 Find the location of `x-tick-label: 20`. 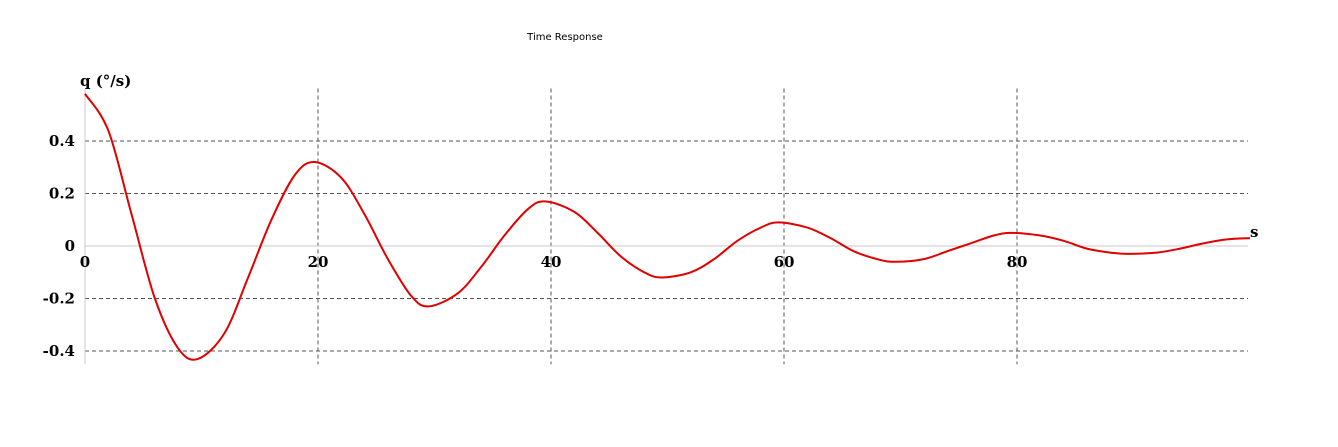

x-tick-label: 20 is located at coordinates (318, 262).